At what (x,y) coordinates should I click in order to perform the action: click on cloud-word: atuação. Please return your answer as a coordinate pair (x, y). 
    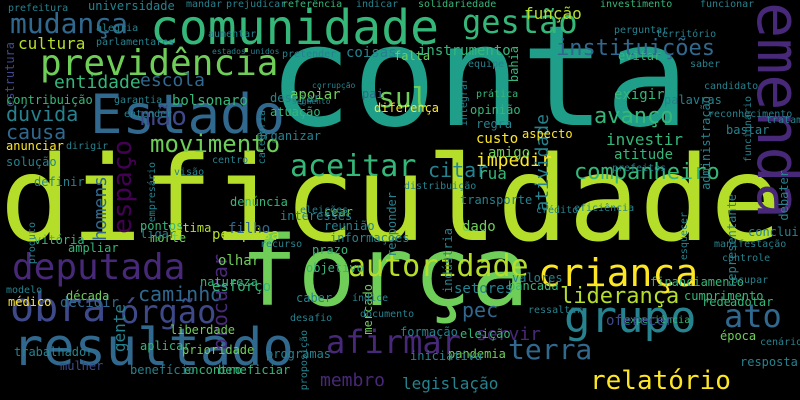
    Looking at the image, I should click on (295, 112).